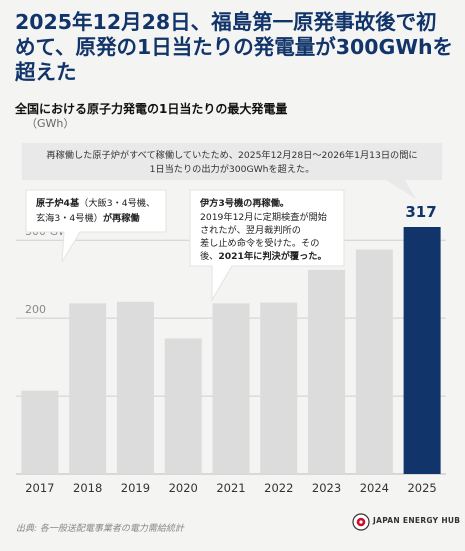 Image resolution: width=465 pixels, height=551 pixels. I want to click on bar-2018, so click(88, 388).